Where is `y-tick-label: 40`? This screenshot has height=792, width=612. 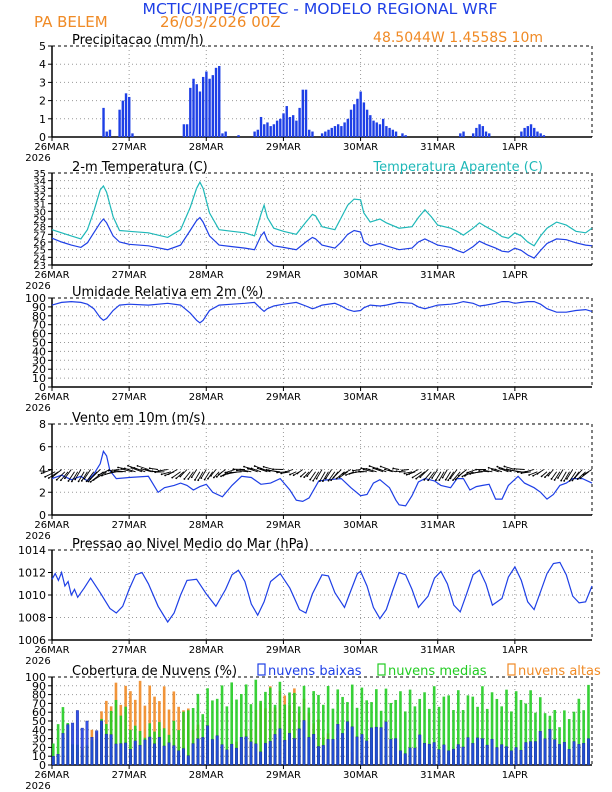 y-tick-label: 40 is located at coordinates (39, 730).